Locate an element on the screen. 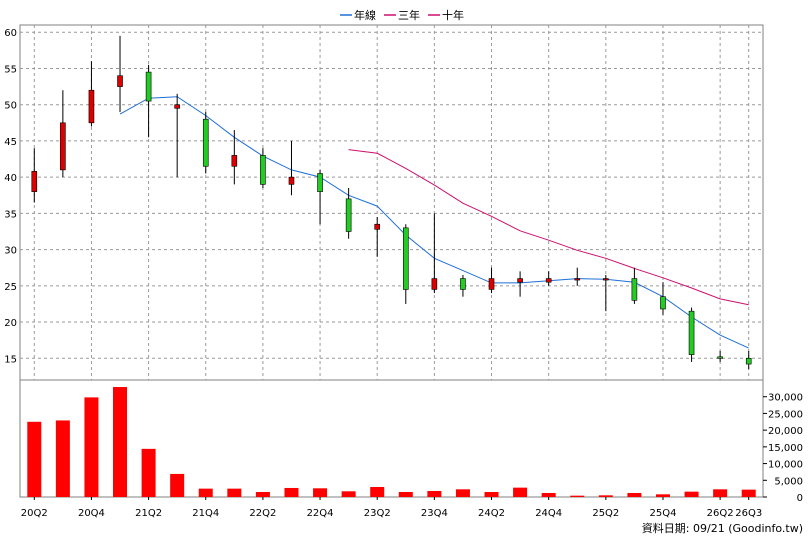 The image size is (808, 540). x-tick-label: 26Q3 is located at coordinates (748, 513).